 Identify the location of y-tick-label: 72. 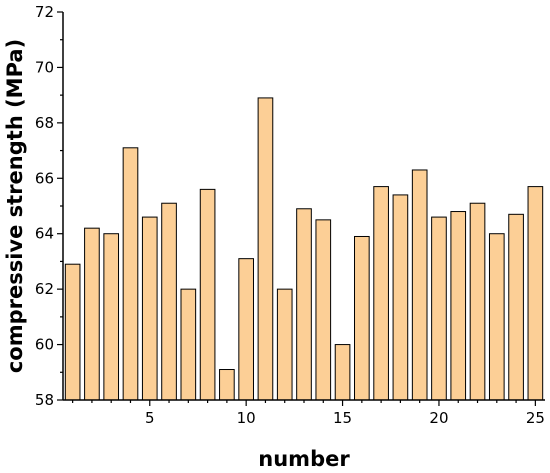
(44, 12).